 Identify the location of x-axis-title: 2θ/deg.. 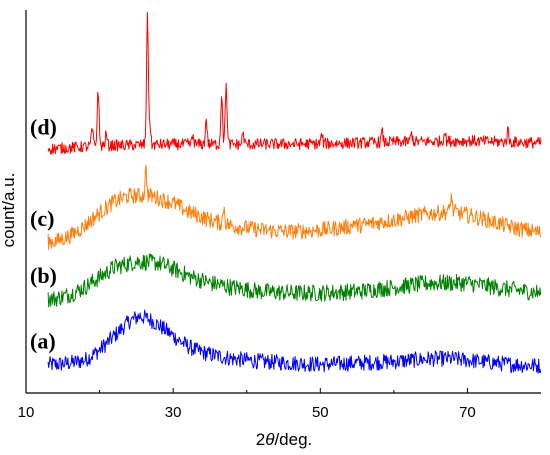
(284, 439).